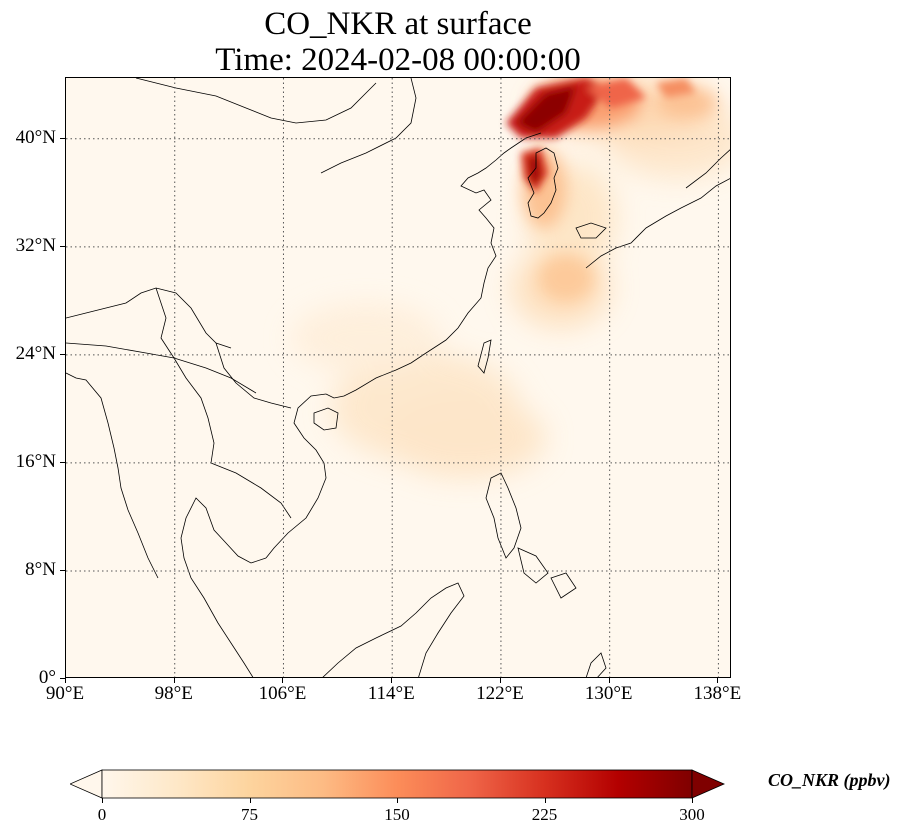 The width and height of the screenshot is (920, 836). What do you see at coordinates (398, 24) in the screenshot?
I see `map-title: CO_NKR at surface` at bounding box center [398, 24].